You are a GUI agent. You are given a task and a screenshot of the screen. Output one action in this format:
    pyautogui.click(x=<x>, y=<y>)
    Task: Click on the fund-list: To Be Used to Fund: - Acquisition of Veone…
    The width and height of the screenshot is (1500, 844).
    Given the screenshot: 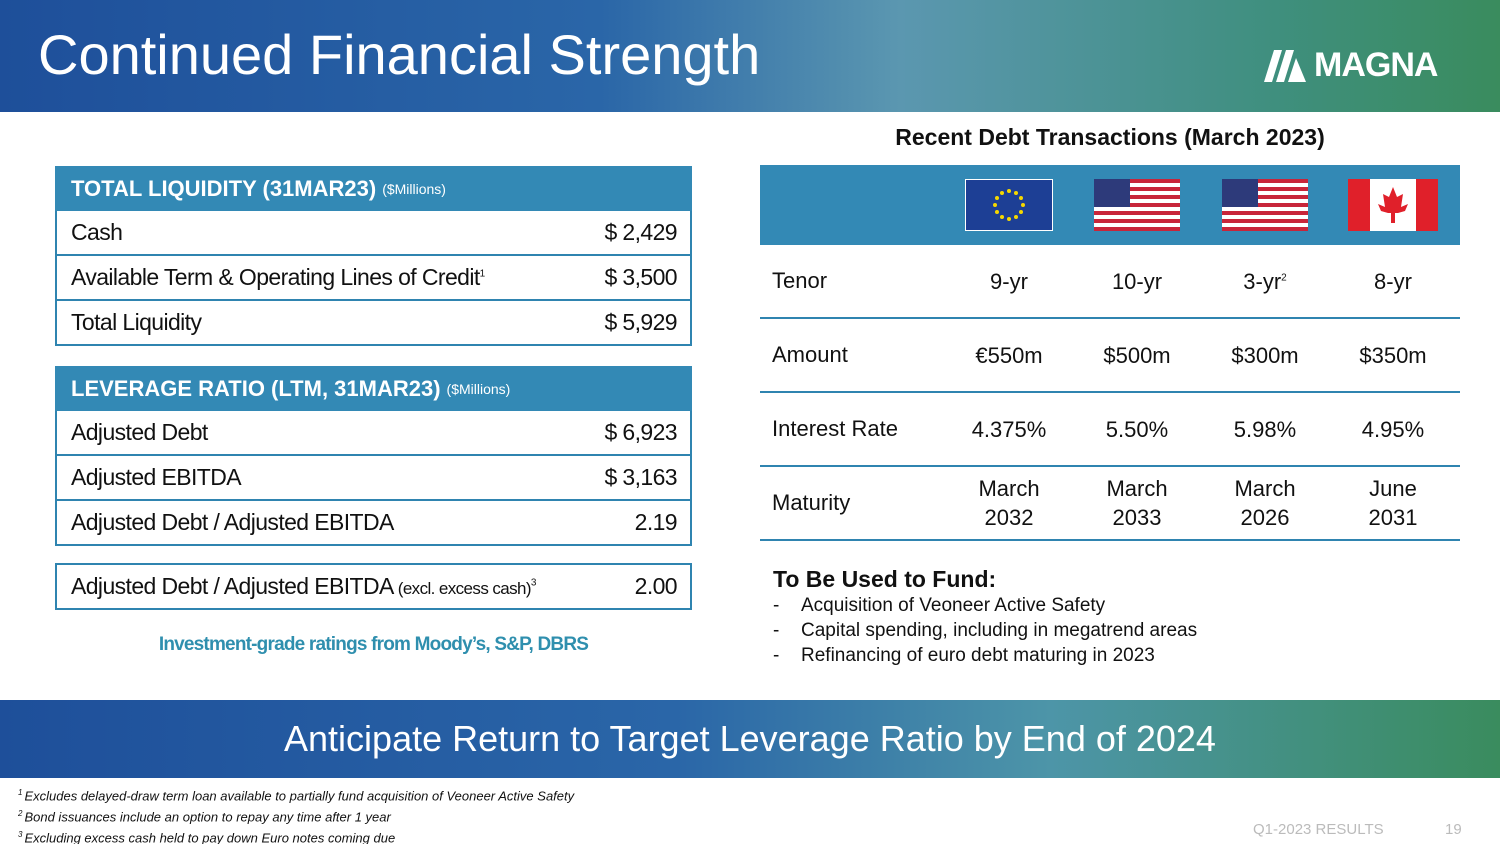 What is the action you would take?
    pyautogui.click(x=985, y=618)
    